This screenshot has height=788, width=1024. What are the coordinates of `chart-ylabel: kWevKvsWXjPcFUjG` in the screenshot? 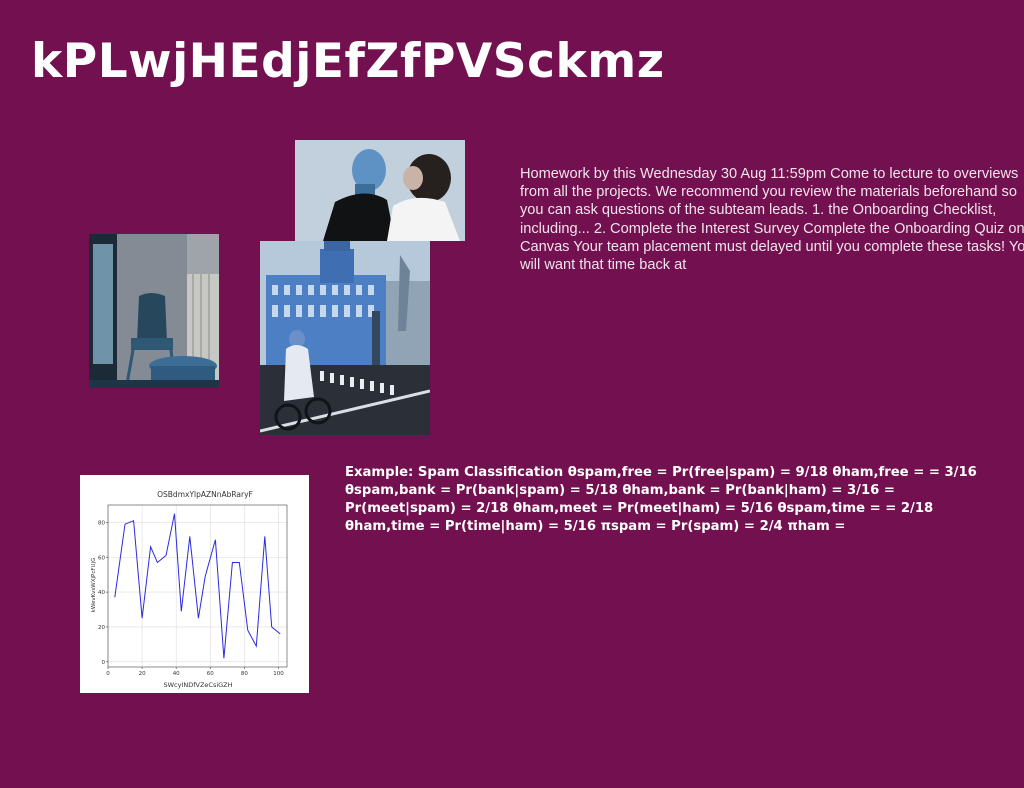 It's located at (94, 585).